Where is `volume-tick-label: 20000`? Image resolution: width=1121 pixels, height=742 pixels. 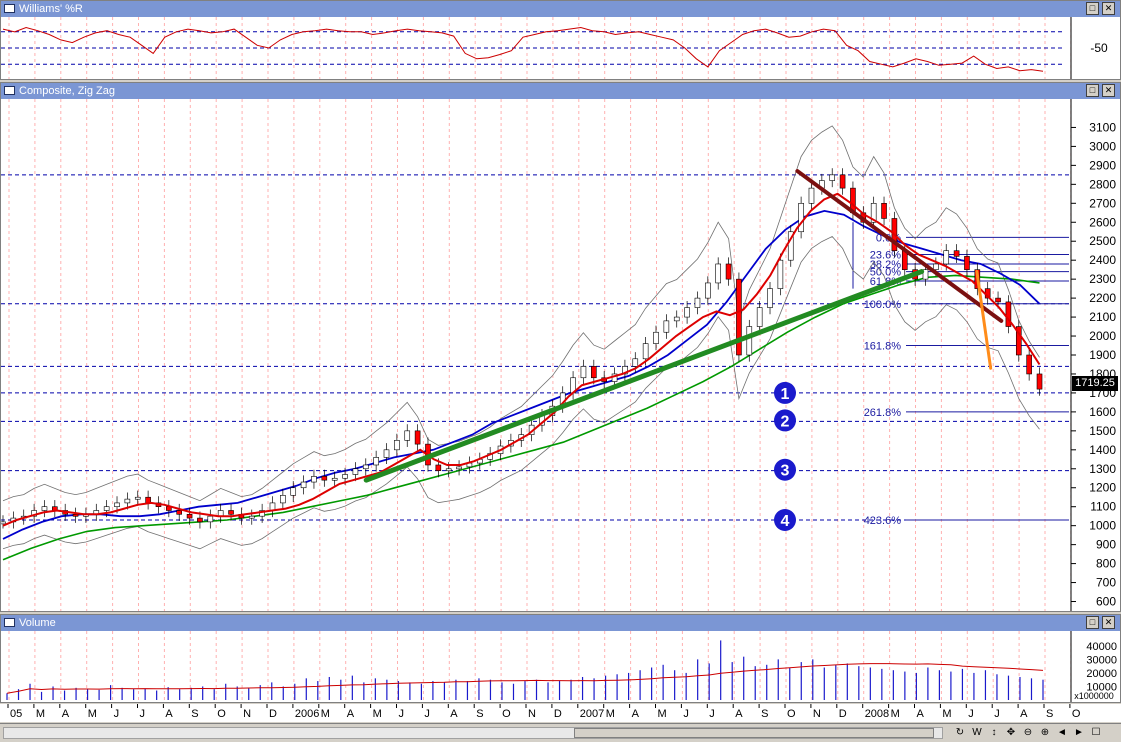 volume-tick-label: 20000 is located at coordinates (1101, 674).